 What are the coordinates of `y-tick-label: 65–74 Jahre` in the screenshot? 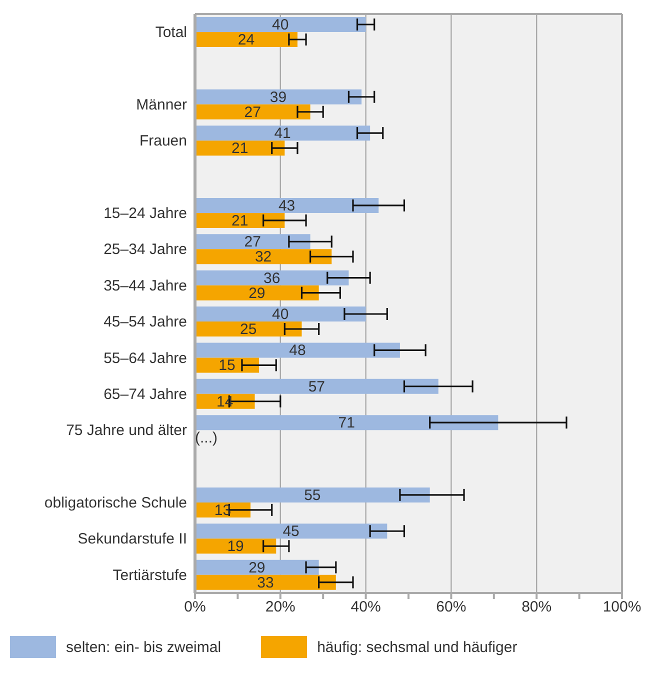 It's located at (145, 394).